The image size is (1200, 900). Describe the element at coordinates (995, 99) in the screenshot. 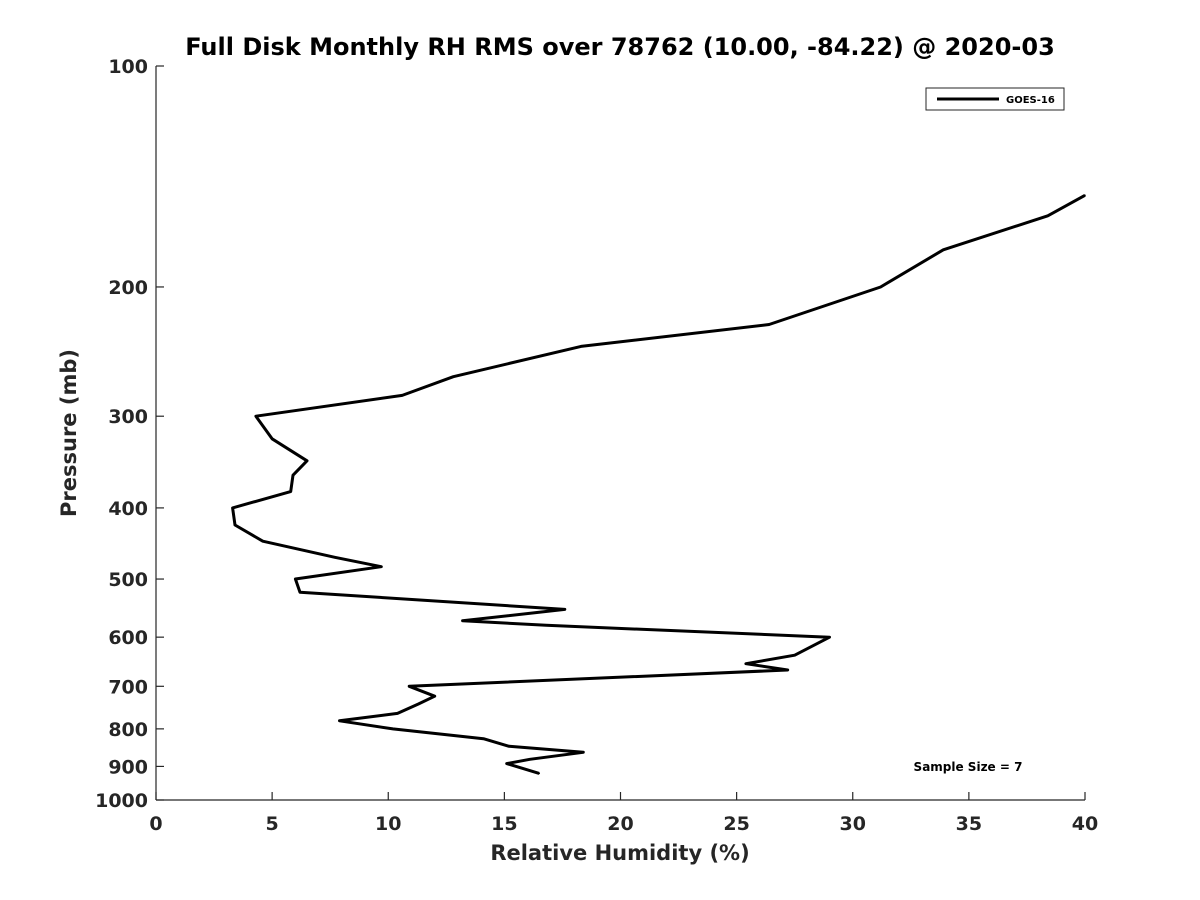

I see `legend: GOES-16` at that location.